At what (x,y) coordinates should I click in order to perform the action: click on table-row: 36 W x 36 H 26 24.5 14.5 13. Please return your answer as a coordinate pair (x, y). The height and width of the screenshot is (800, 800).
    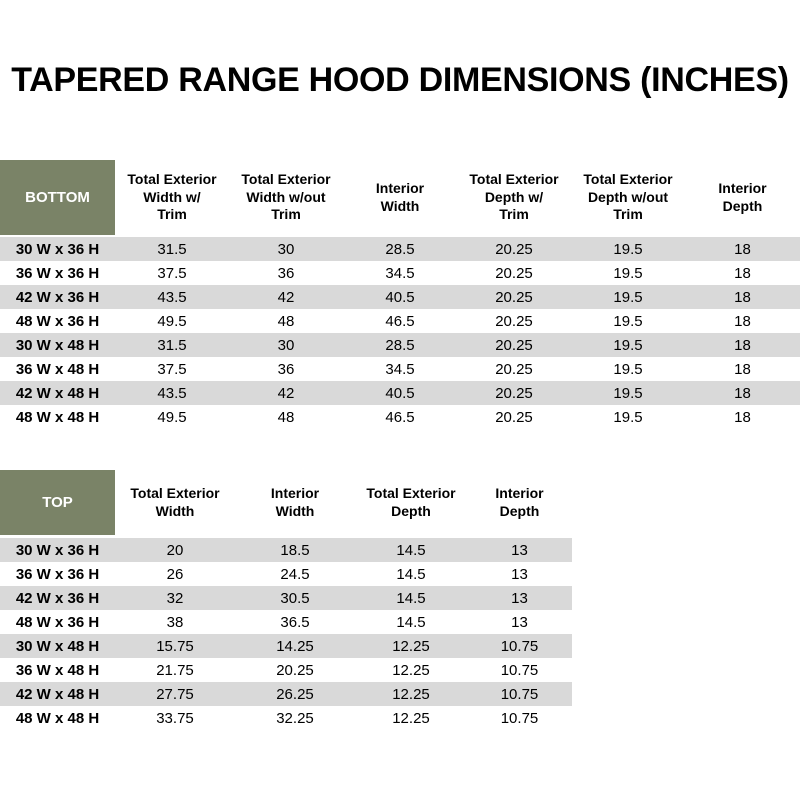
    Looking at the image, I should click on (286, 574).